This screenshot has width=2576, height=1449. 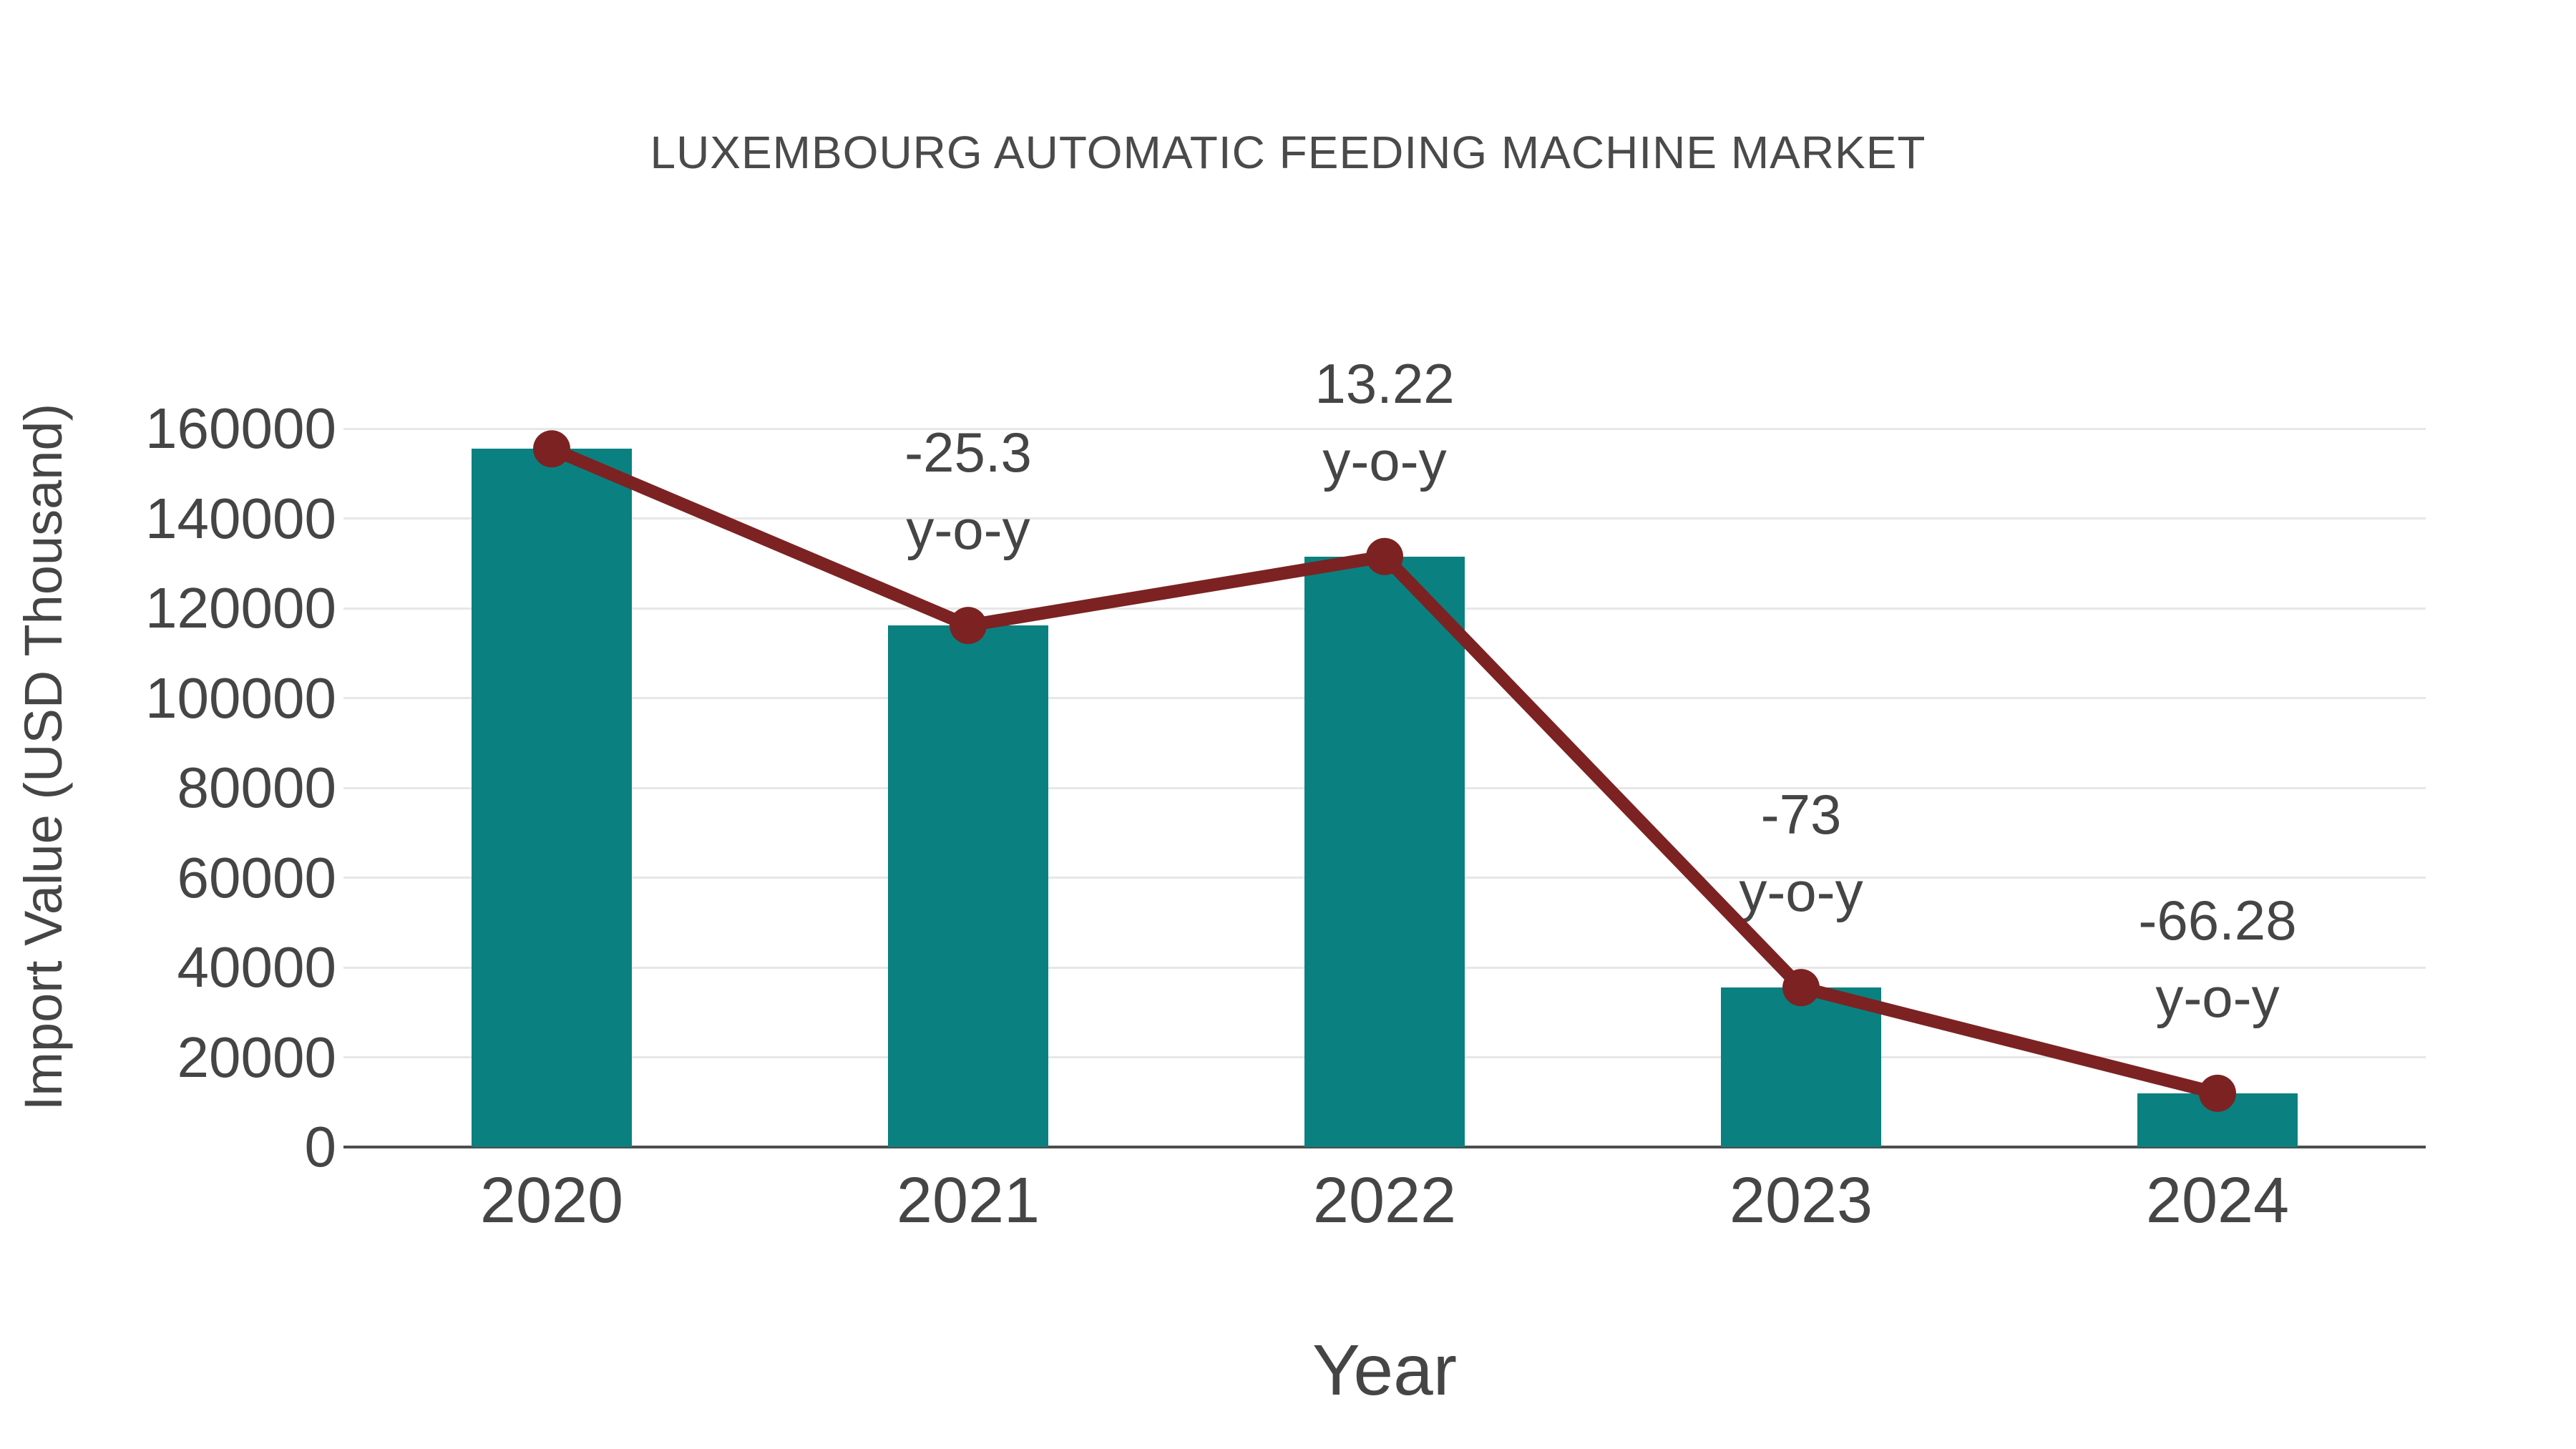 I want to click on x-axis-line, so click(x=1384, y=1147).